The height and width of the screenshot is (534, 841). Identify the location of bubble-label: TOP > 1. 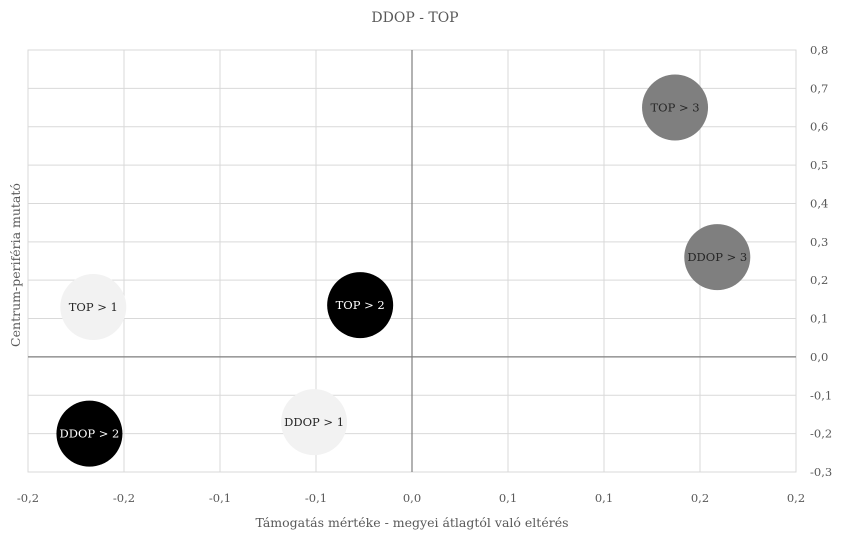
(93, 307).